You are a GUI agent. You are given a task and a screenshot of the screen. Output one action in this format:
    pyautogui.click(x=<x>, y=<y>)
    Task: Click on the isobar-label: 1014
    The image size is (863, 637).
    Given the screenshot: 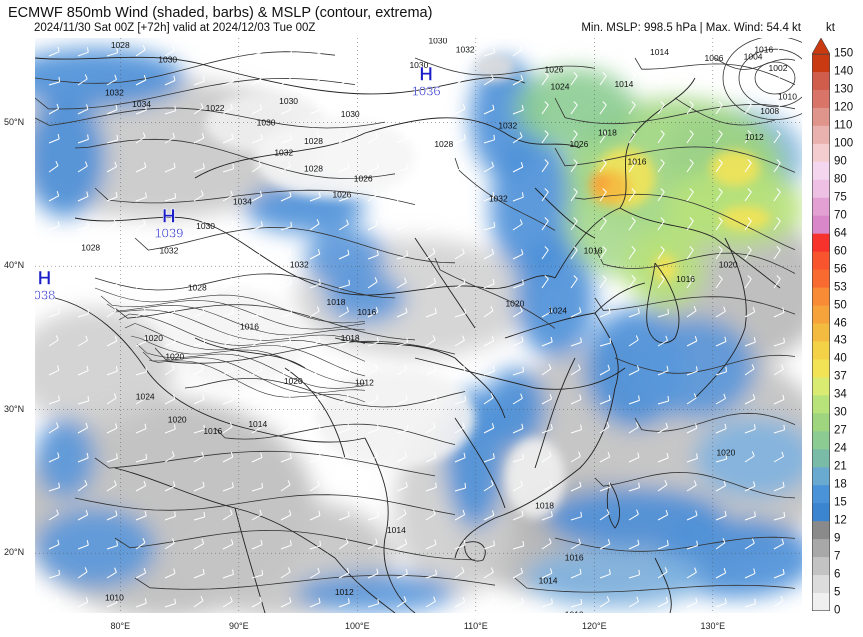 What is the action you would take?
    pyautogui.click(x=659, y=52)
    